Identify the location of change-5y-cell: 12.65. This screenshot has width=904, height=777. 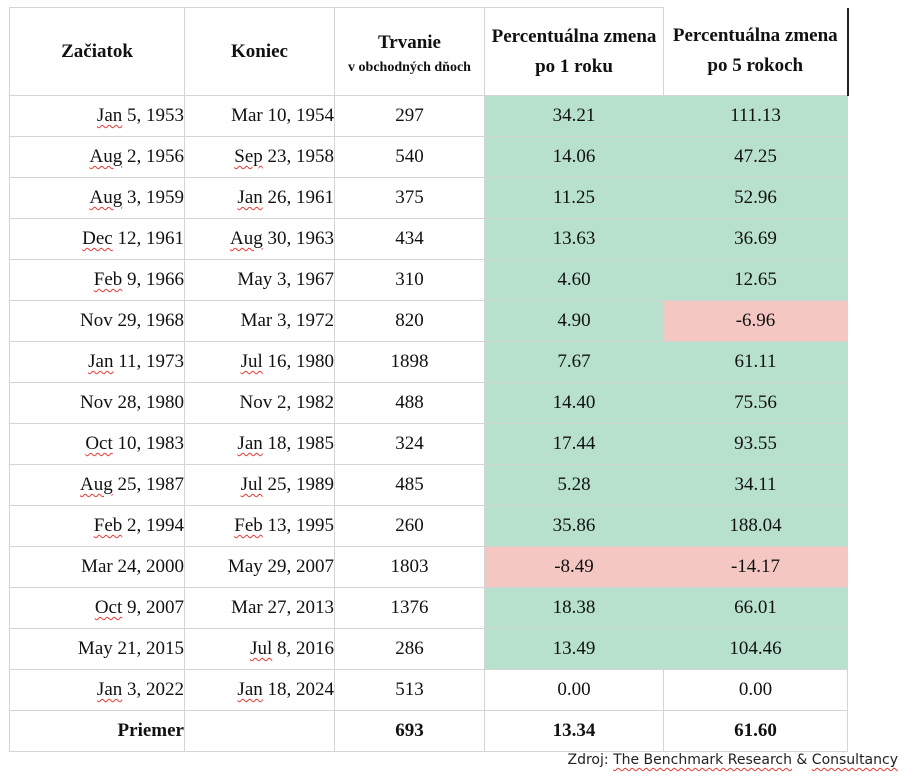
(755, 280).